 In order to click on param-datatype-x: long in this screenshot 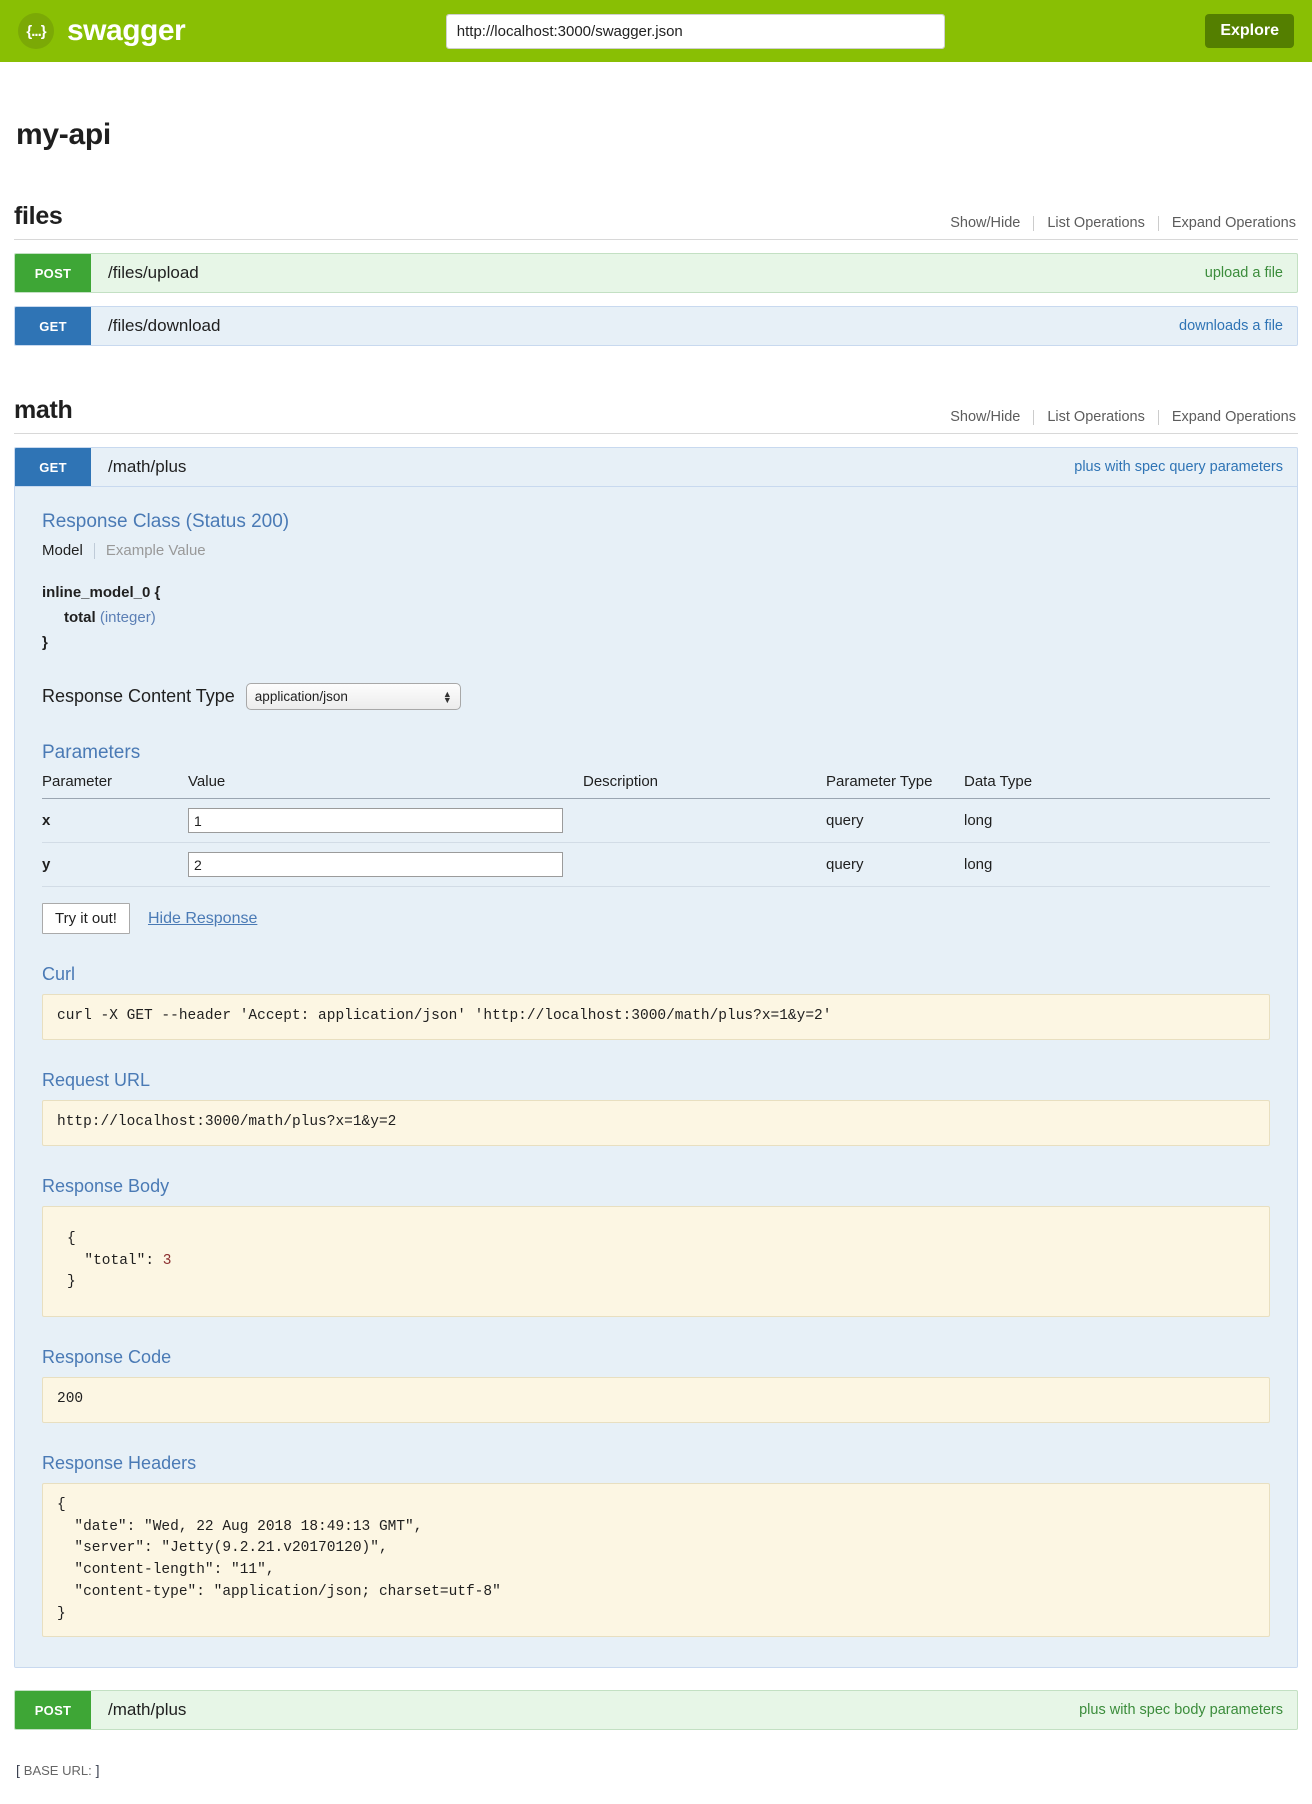, I will do `click(1117, 821)`.